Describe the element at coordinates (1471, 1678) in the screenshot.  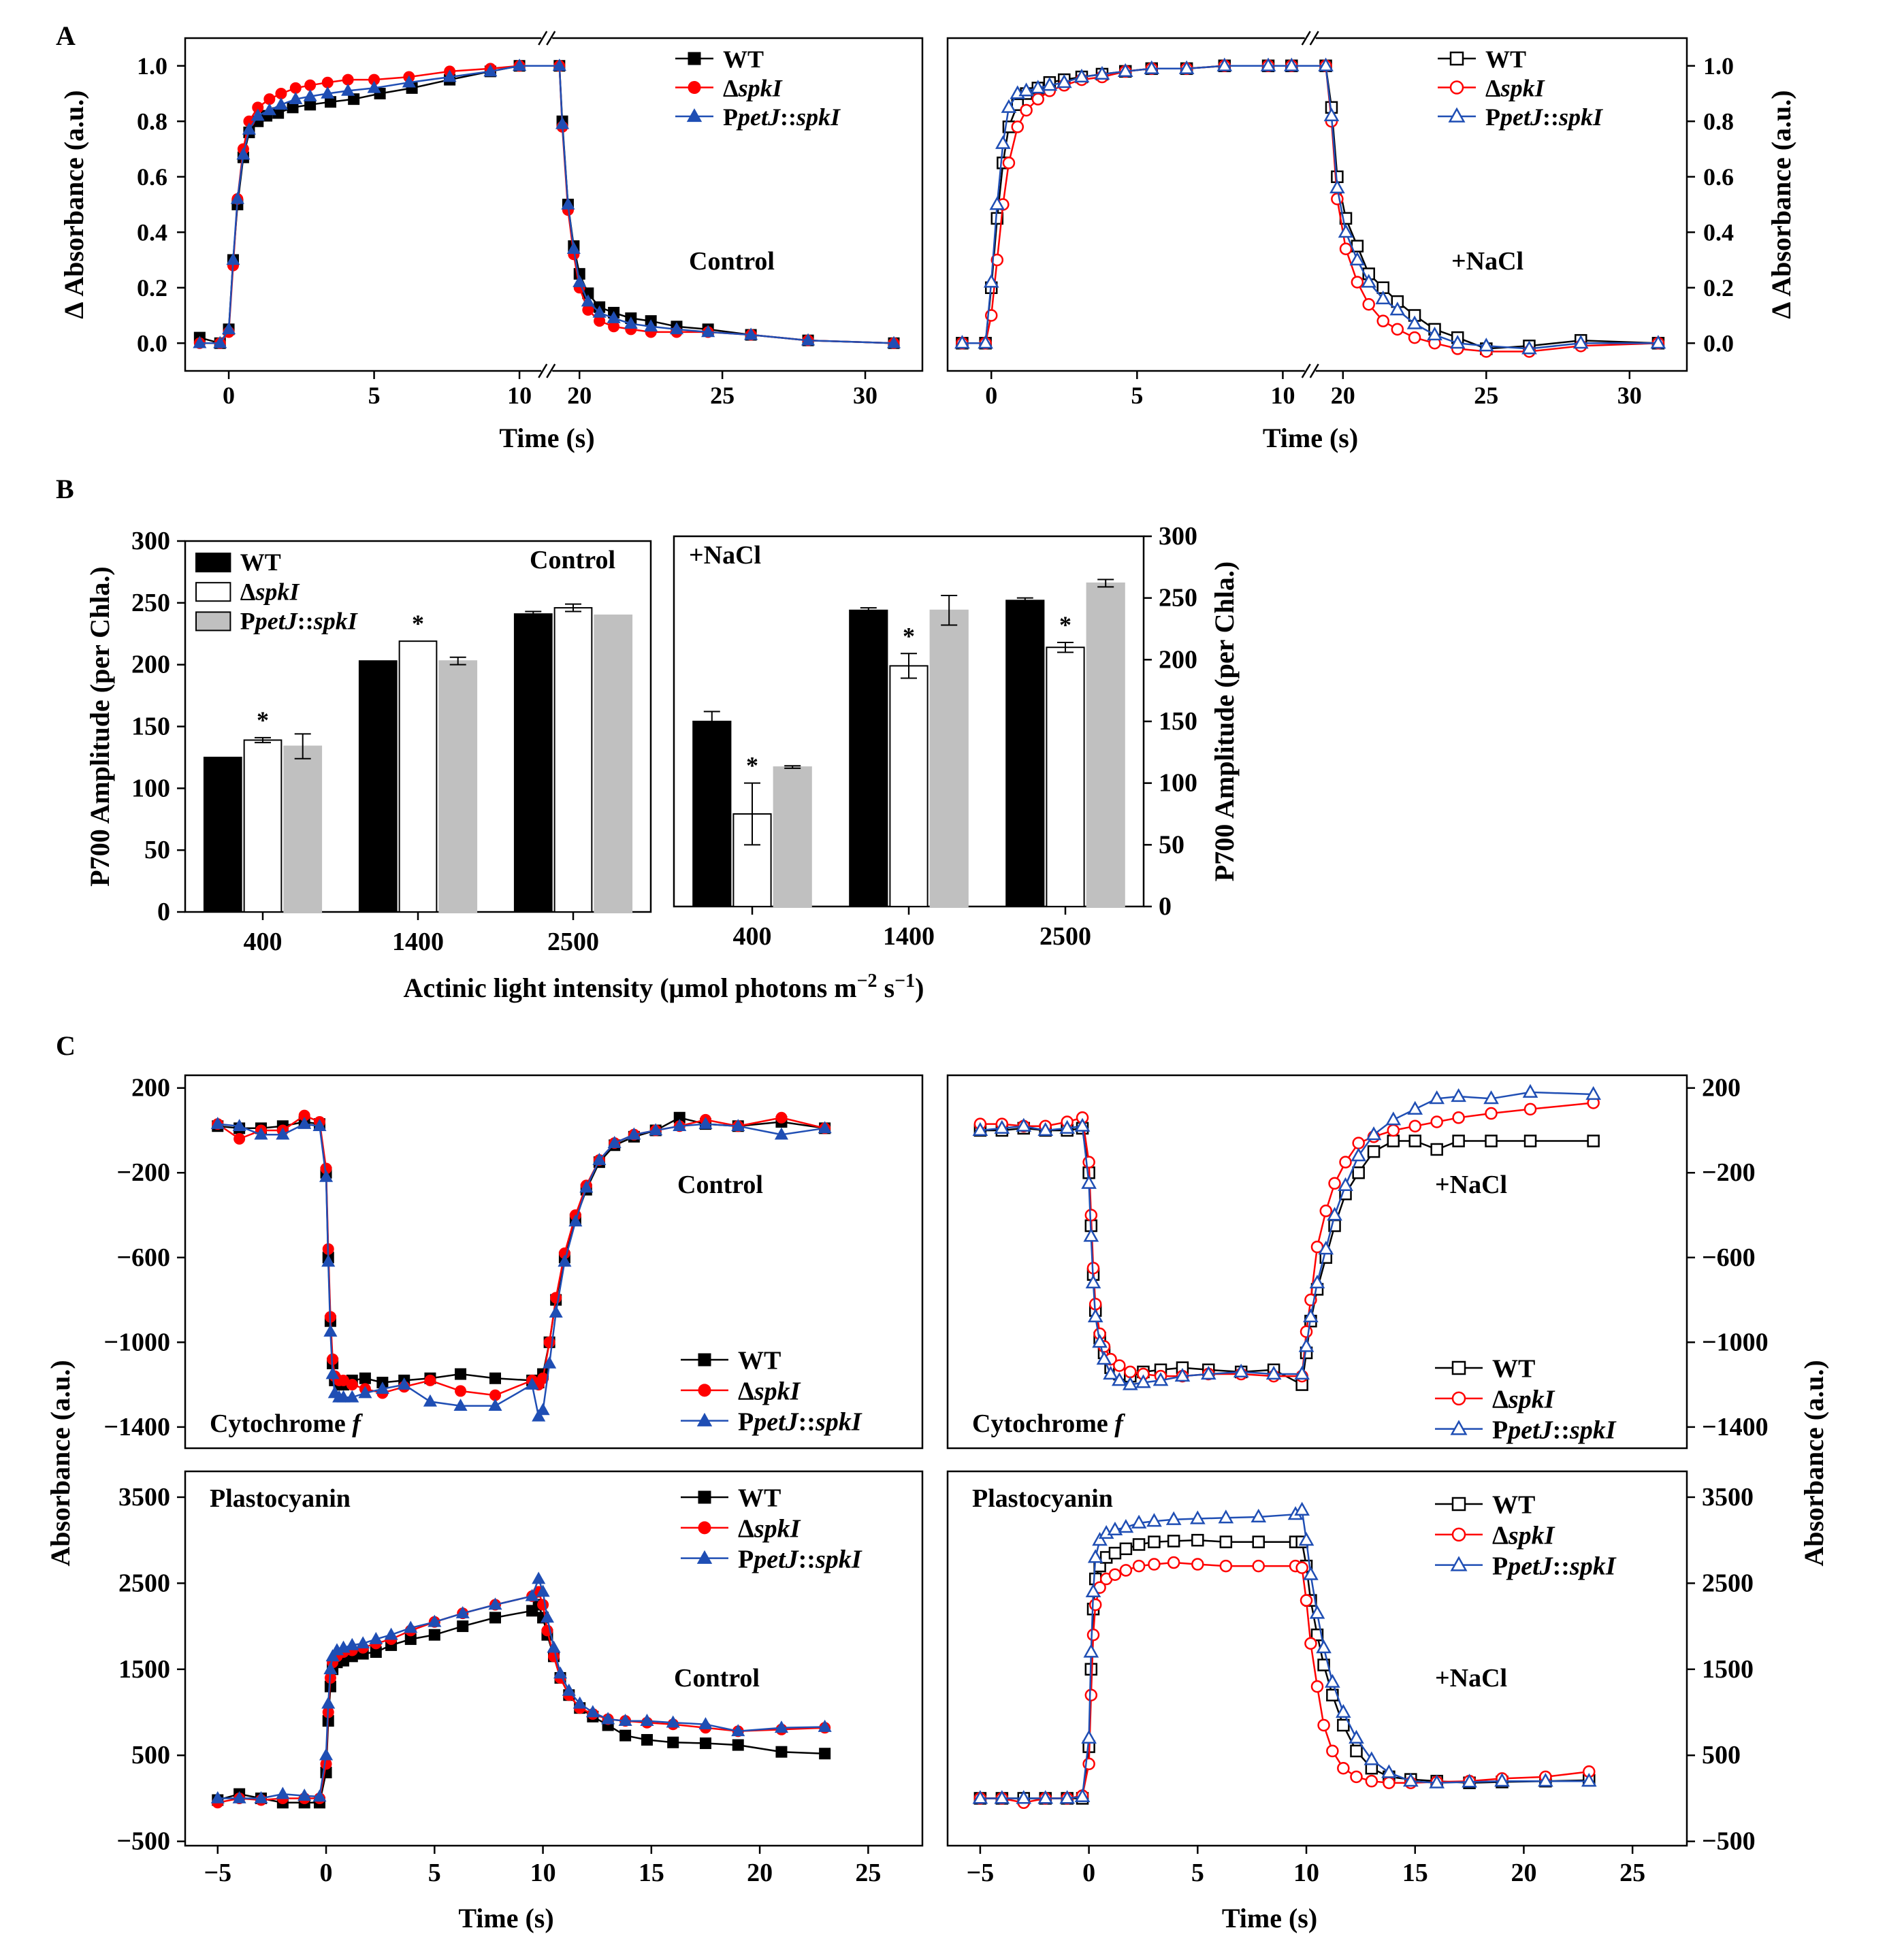
I see `condition-annotation: +NaCl` at that location.